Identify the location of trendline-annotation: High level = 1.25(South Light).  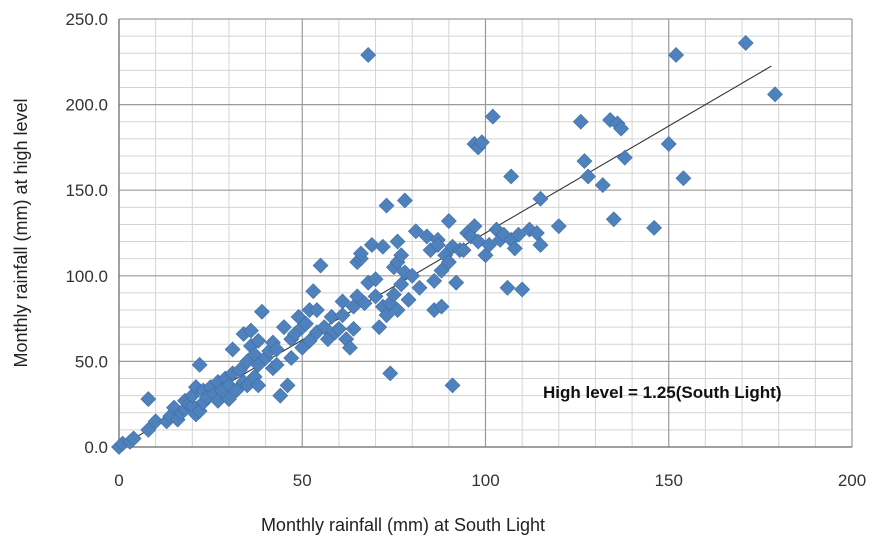
(662, 392).